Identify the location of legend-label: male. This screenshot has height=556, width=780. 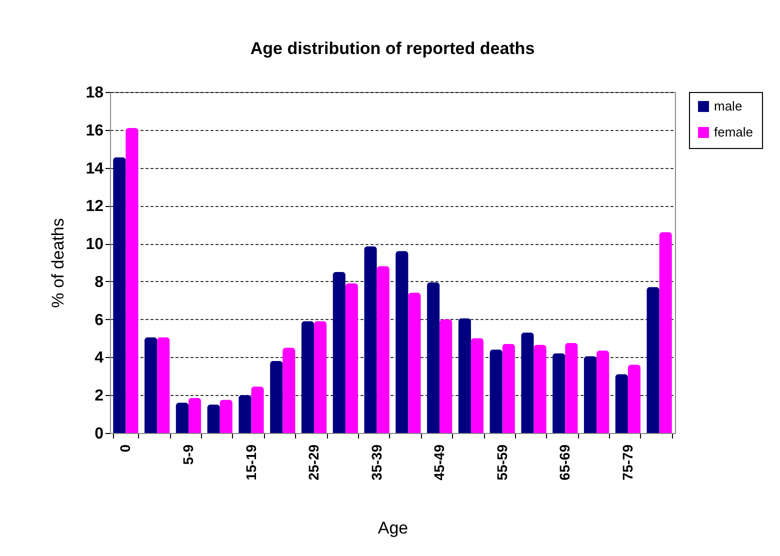
(728, 106).